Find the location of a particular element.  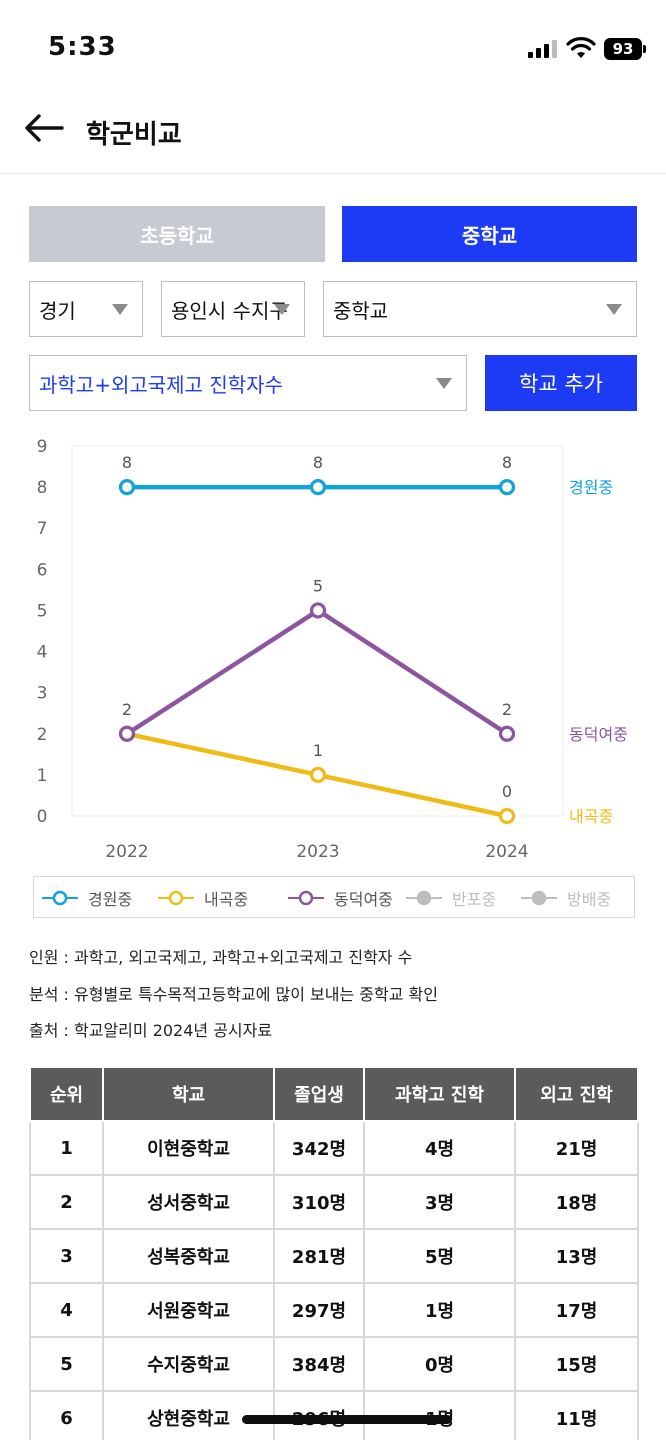

foreign-lang-high-cell: 11명 is located at coordinates (576, 1415).